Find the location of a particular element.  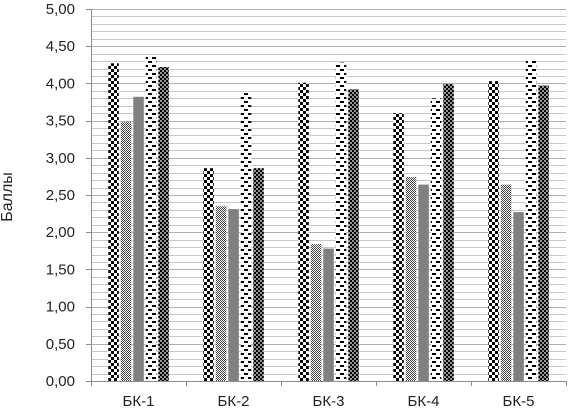

x-category-label: БК-2 is located at coordinates (234, 401).